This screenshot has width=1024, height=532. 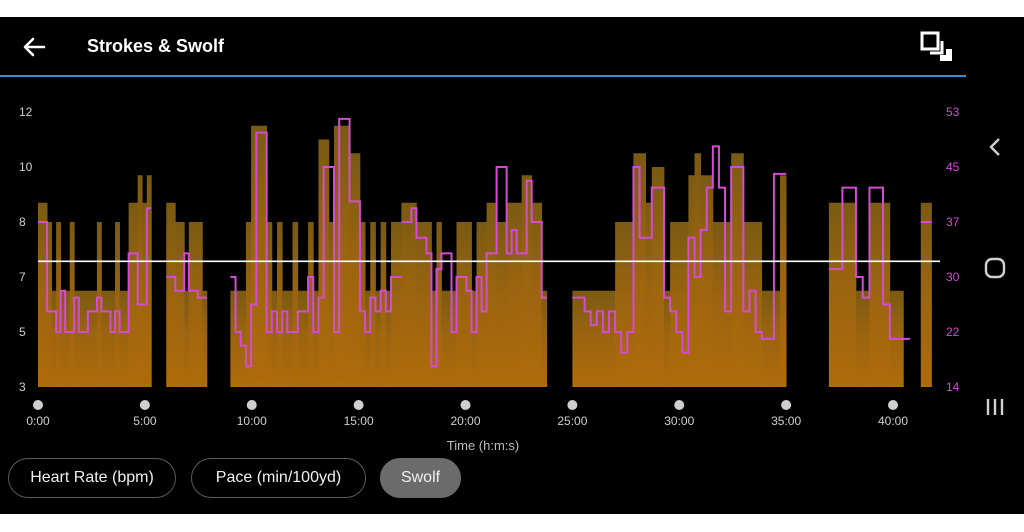 What do you see at coordinates (953, 277) in the screenshot?
I see `y-right-tick: 30` at bounding box center [953, 277].